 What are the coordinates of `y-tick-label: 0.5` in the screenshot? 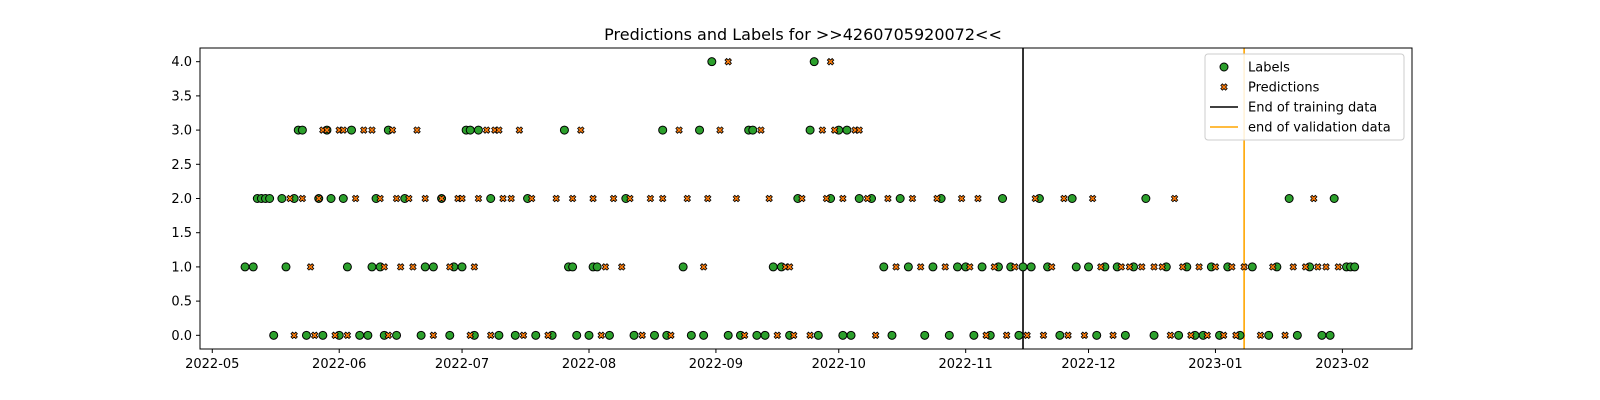 It's located at (181, 302).